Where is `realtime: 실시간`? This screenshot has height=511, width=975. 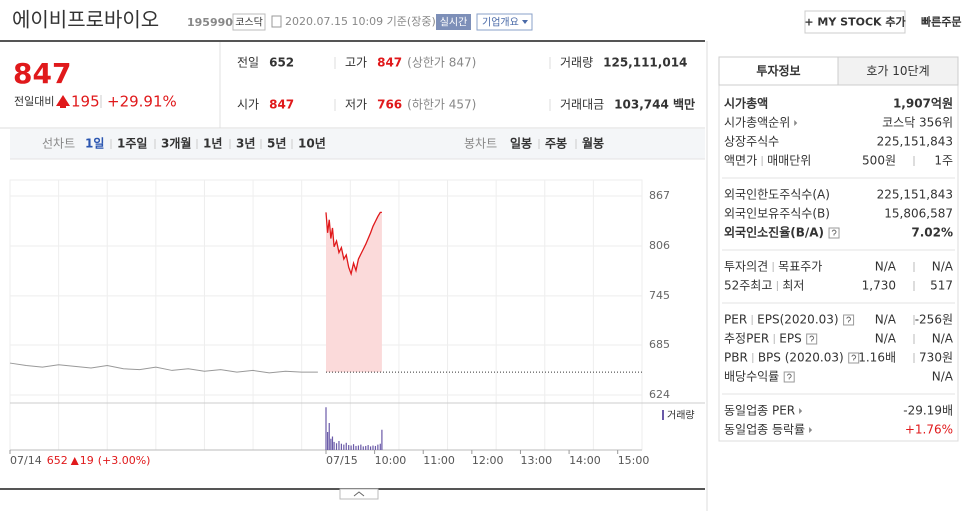
realtime: 실시간 is located at coordinates (454, 23).